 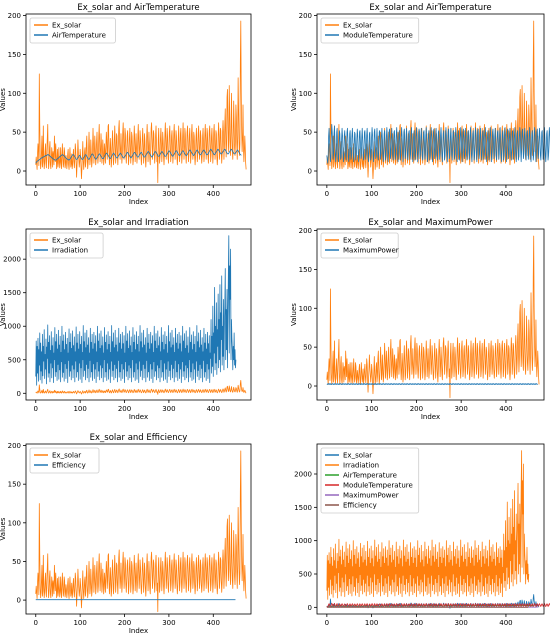 I want to click on chart-title: Ex_solar and Efficiency, so click(x=139, y=438).